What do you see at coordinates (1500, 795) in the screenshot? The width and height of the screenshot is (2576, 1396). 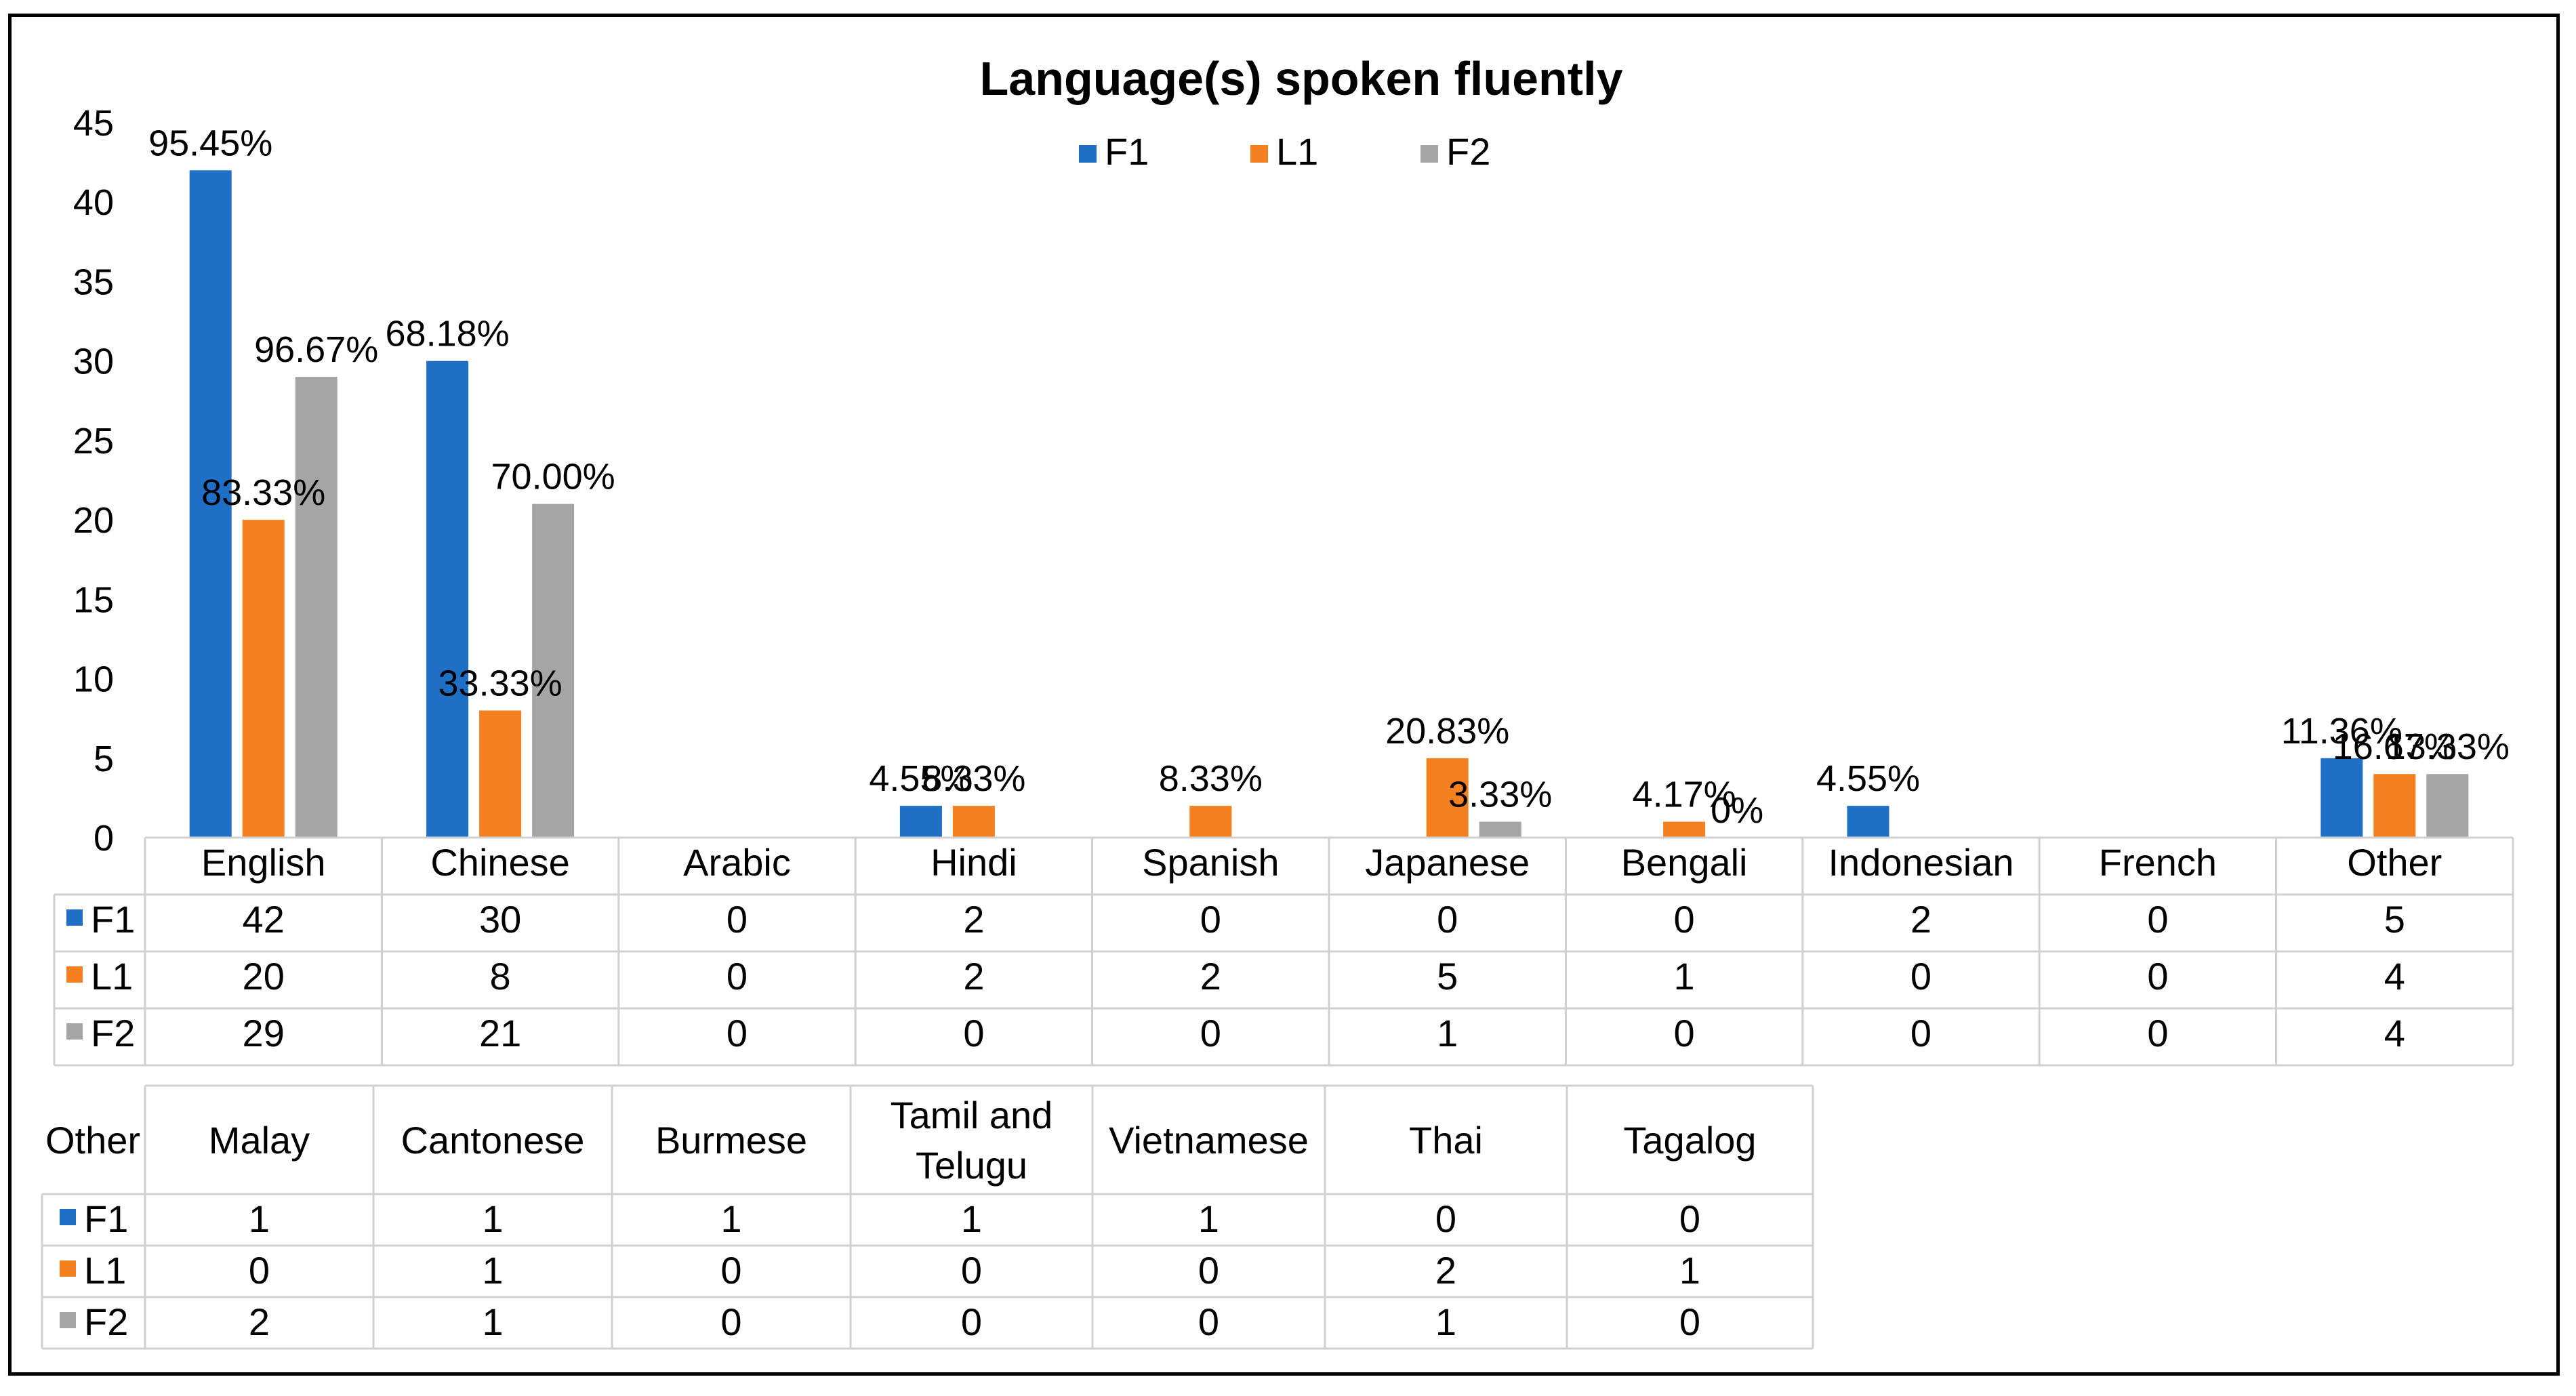 I see `data-label: 3.33%` at bounding box center [1500, 795].